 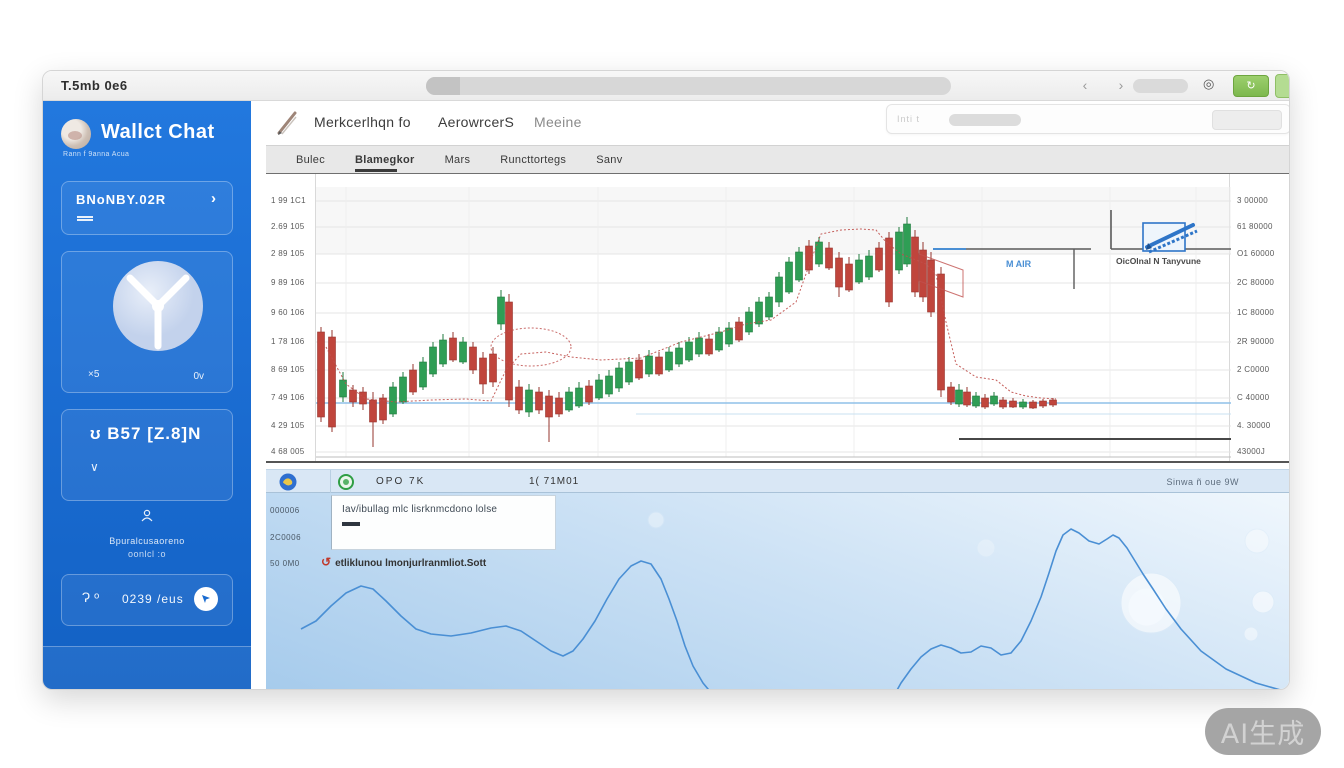 I want to click on value-amount: ʊ B57 [Z.8]N, so click(x=146, y=433).